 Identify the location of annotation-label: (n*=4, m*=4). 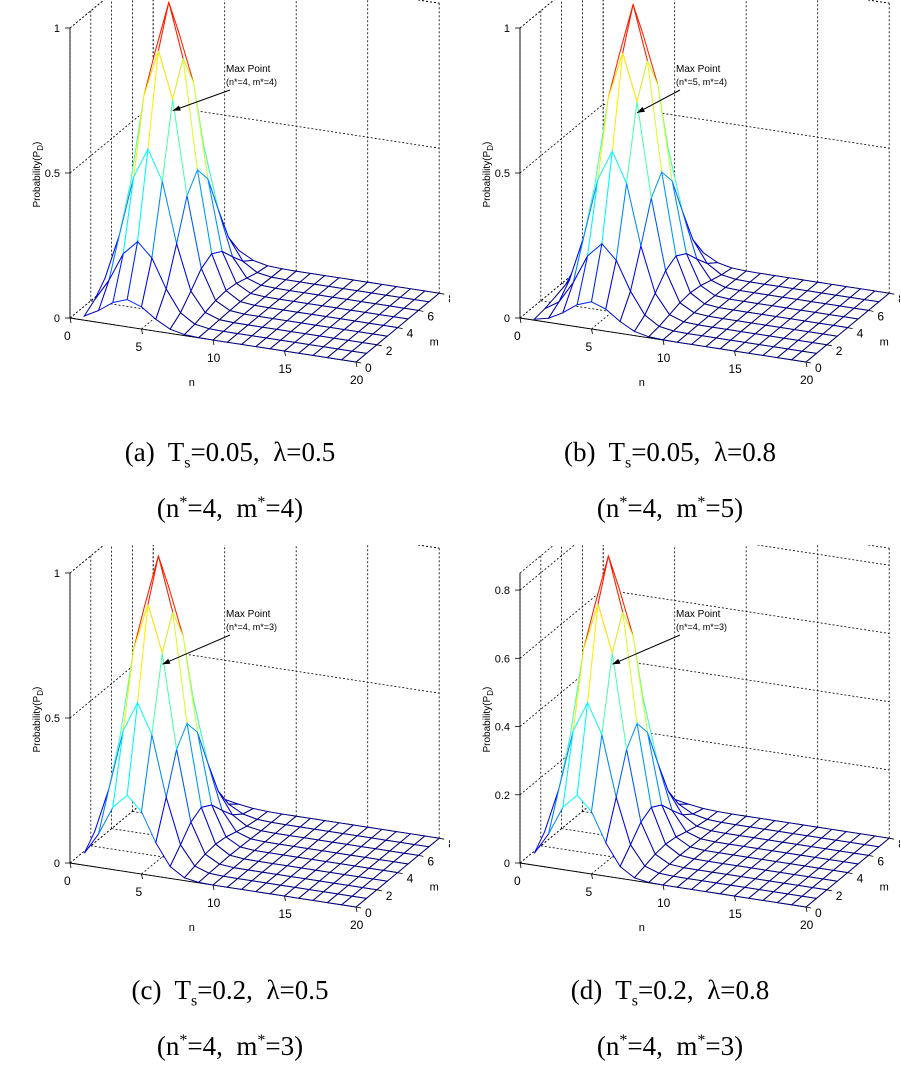
(251, 82).